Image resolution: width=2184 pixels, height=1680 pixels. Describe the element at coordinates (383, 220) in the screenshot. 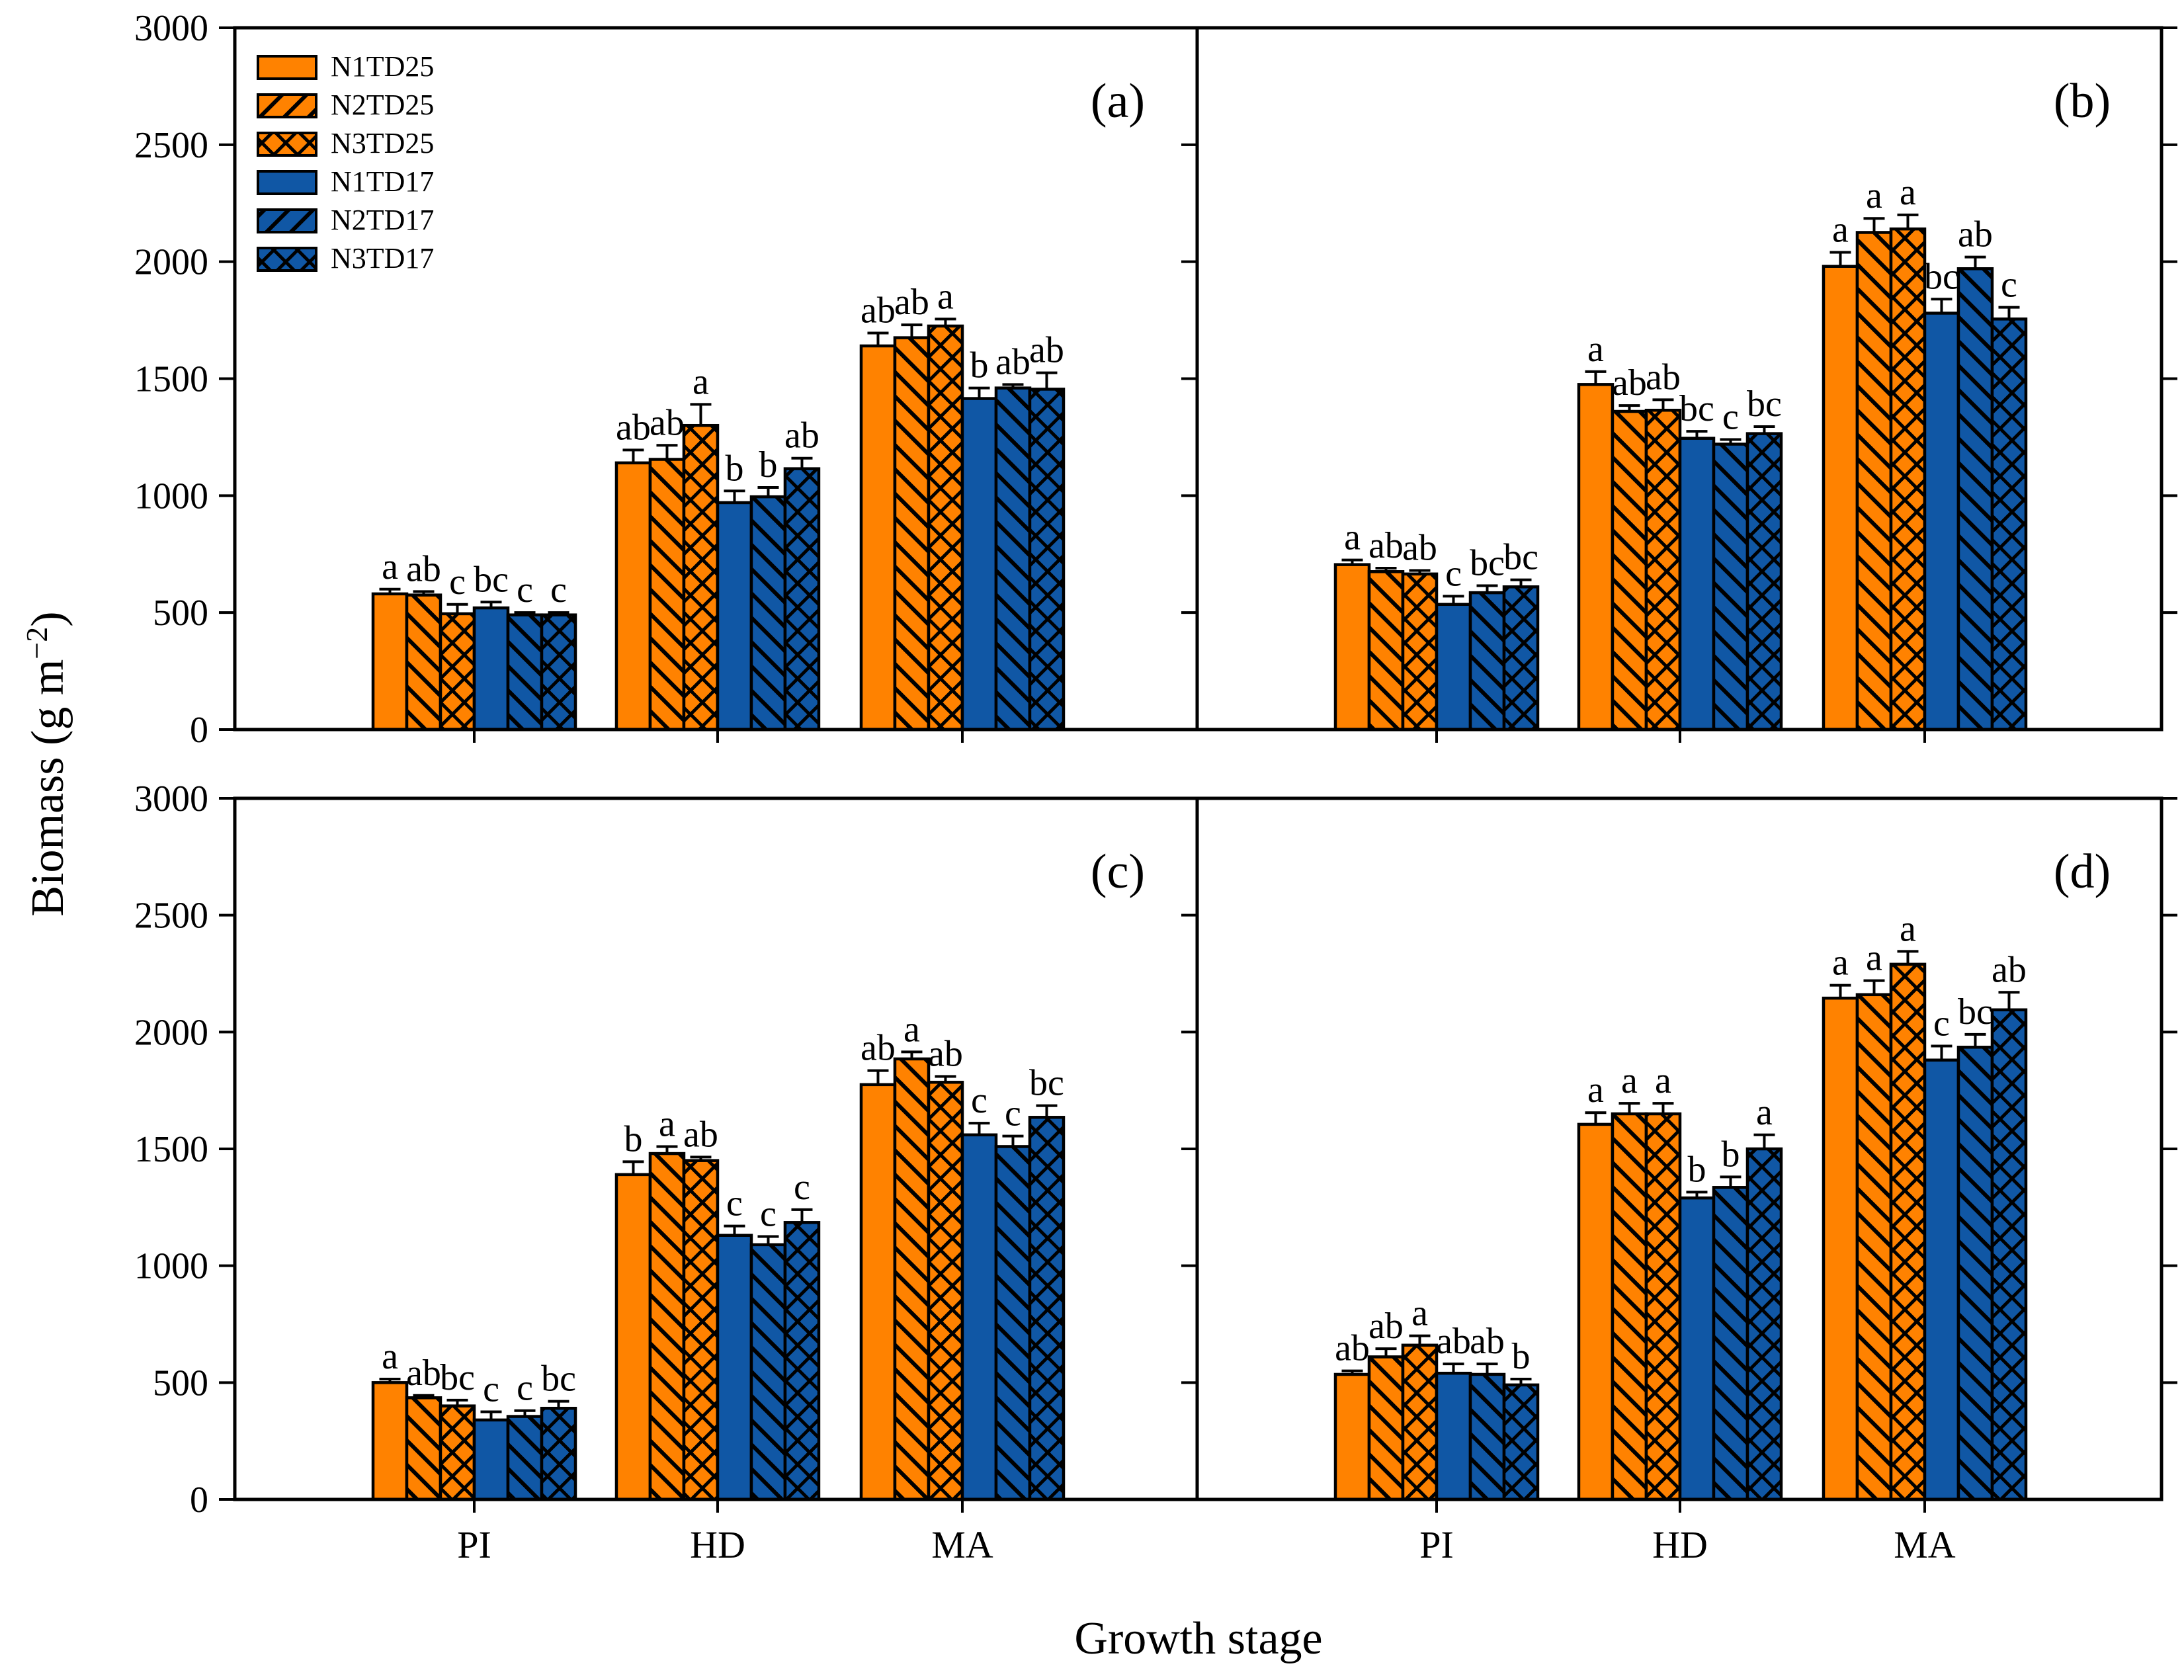

I see `legend-label-N2TD17: N2TD17` at that location.